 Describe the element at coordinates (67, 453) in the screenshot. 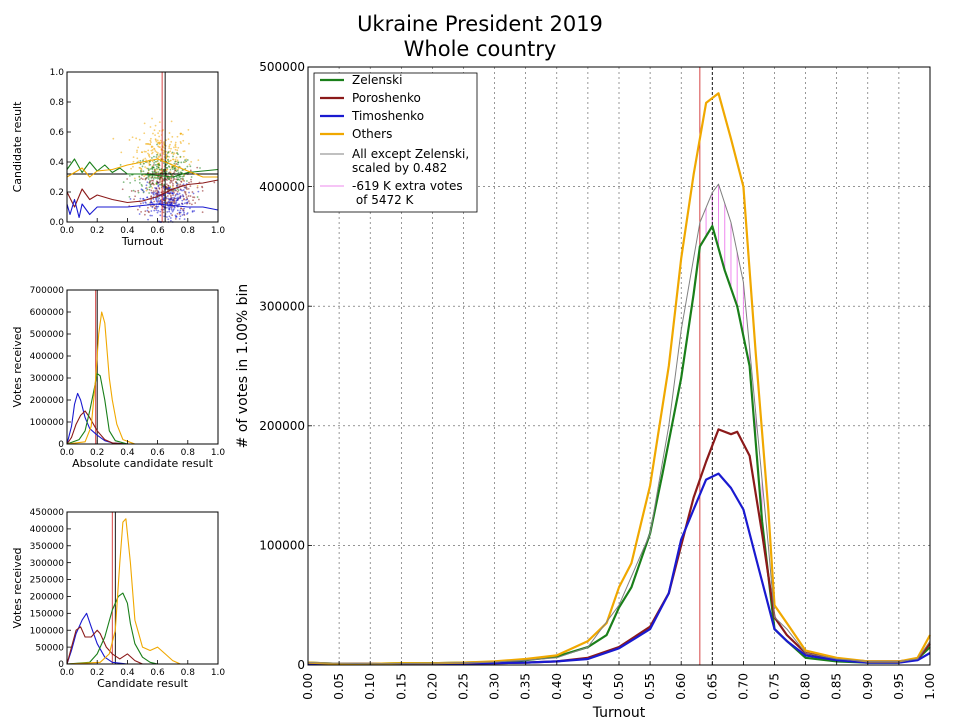

I see `x-tick-label: 0.0` at that location.